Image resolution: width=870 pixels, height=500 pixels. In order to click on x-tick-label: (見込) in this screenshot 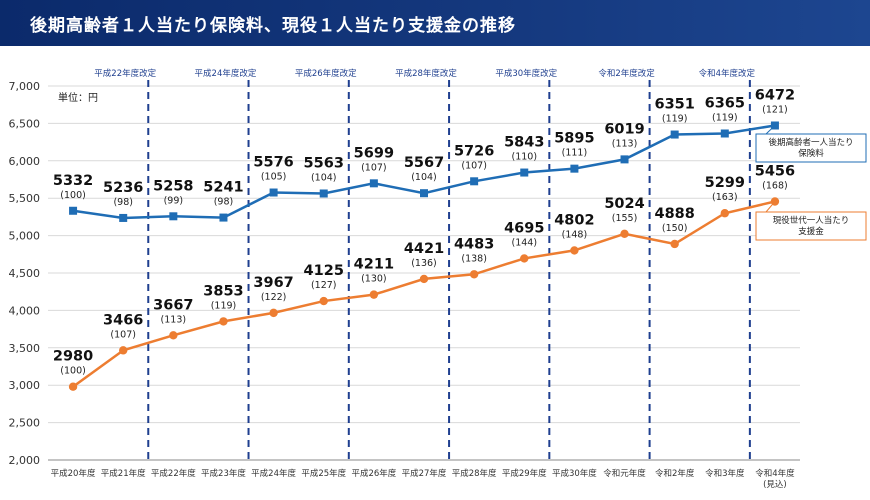, I will do `click(775, 484)`.